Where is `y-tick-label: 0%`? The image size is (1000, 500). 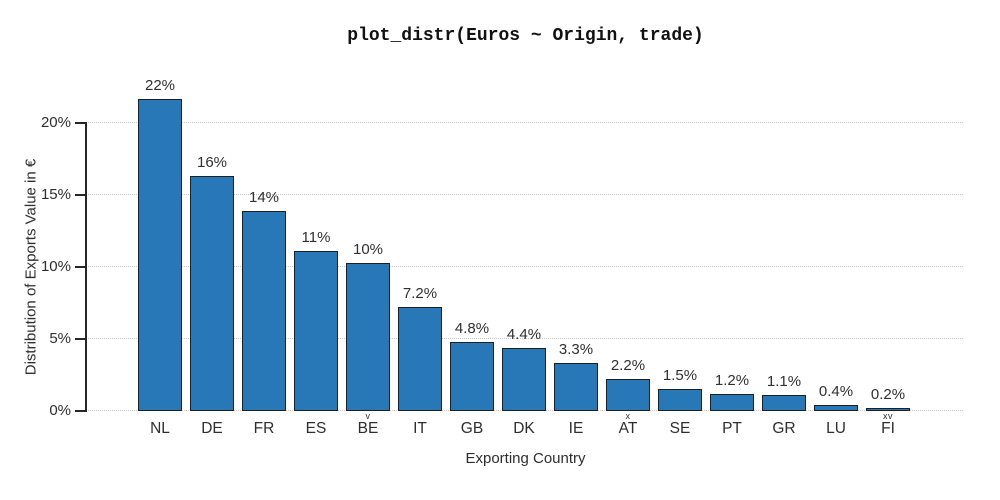
y-tick-label: 0% is located at coordinates (60, 410).